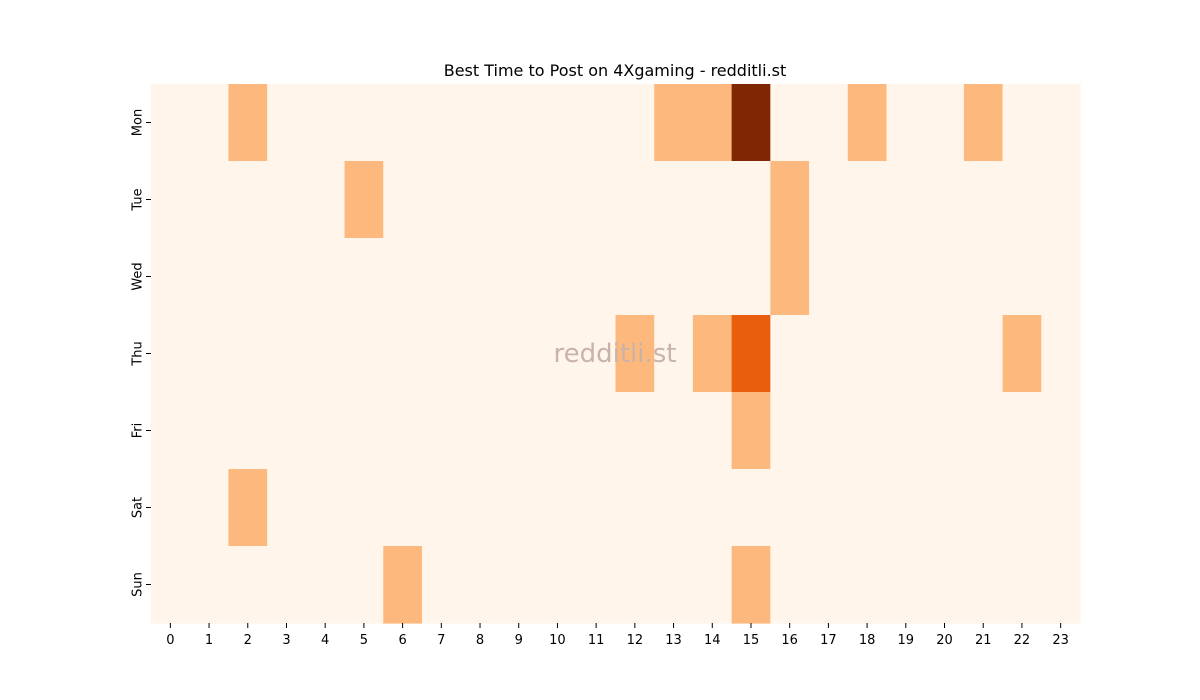  I want to click on x-tick-label: 18, so click(867, 640).